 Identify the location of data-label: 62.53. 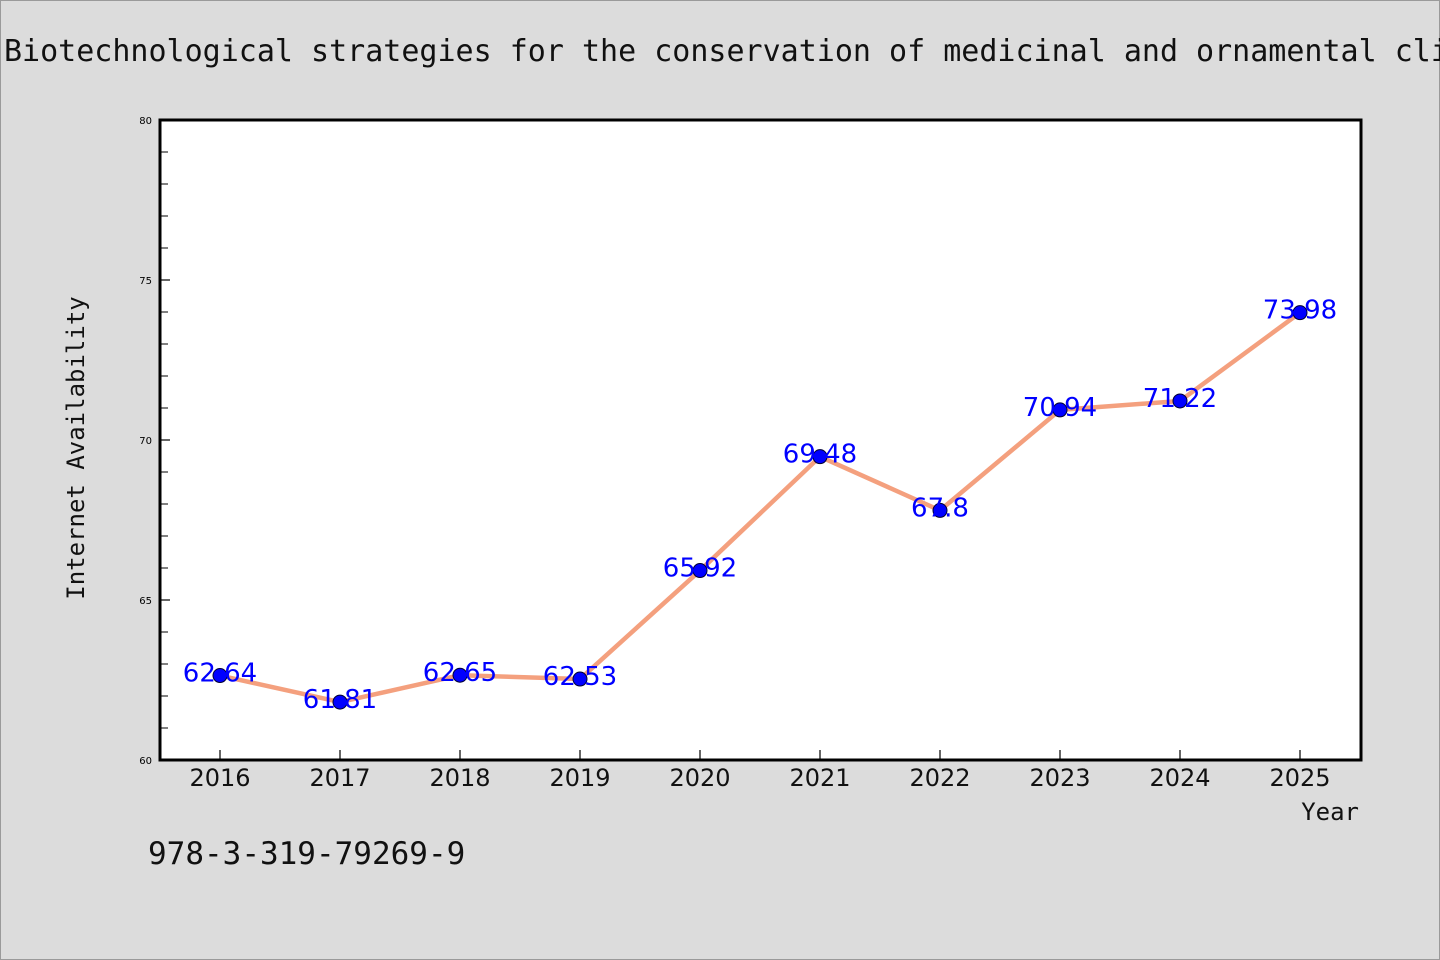
(580, 677).